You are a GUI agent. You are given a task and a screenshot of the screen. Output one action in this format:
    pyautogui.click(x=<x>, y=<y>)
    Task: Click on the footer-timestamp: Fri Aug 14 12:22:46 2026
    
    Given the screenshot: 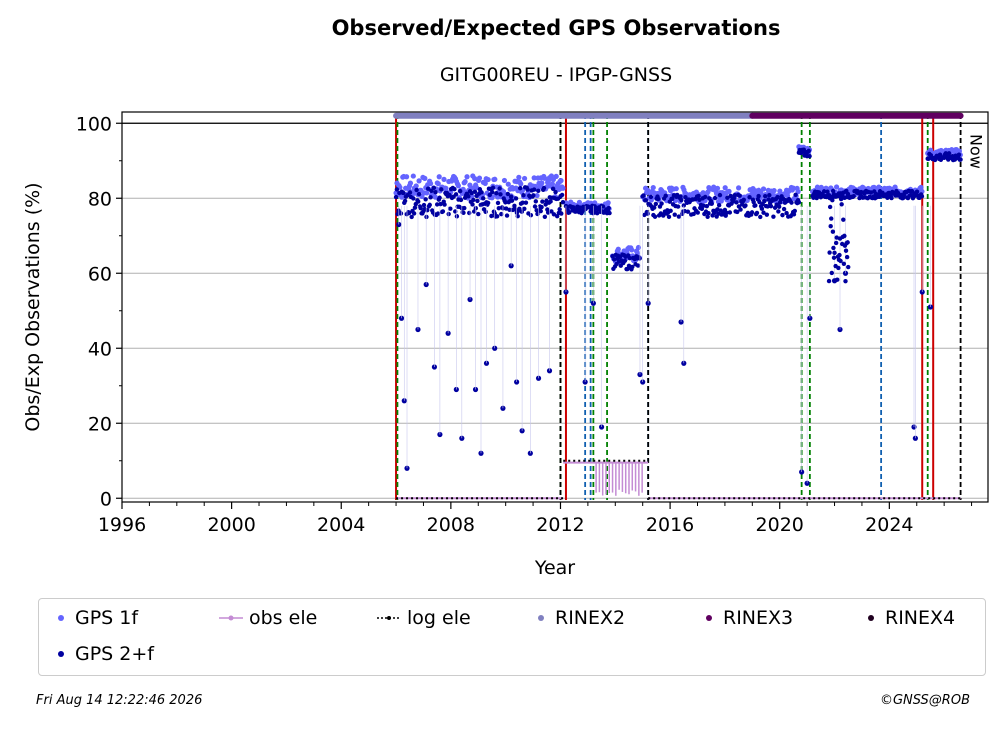 What is the action you would take?
    pyautogui.click(x=119, y=700)
    